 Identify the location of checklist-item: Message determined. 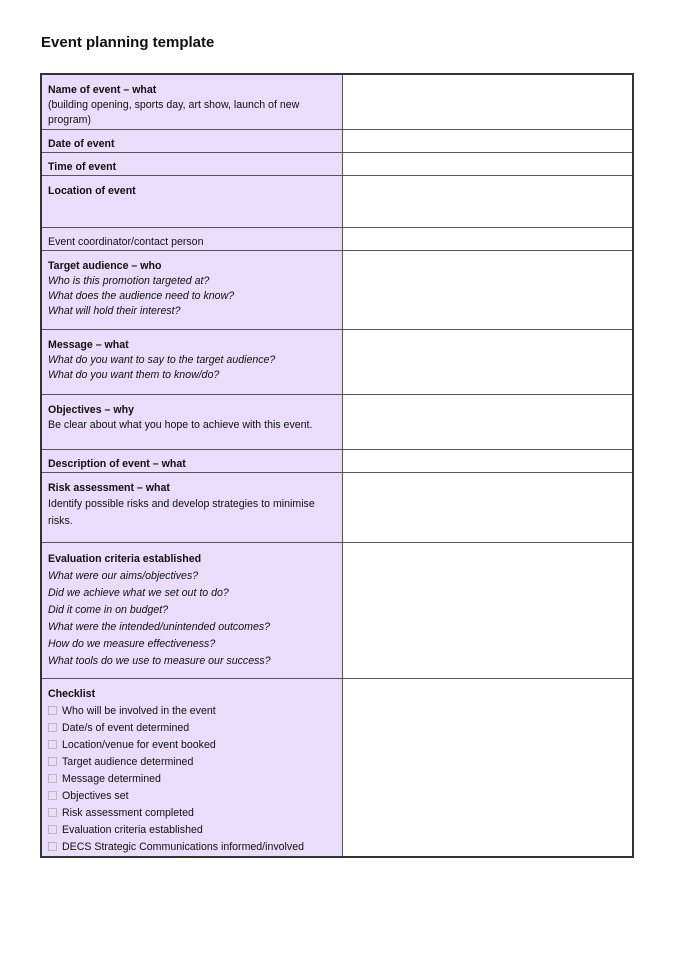
(192, 779).